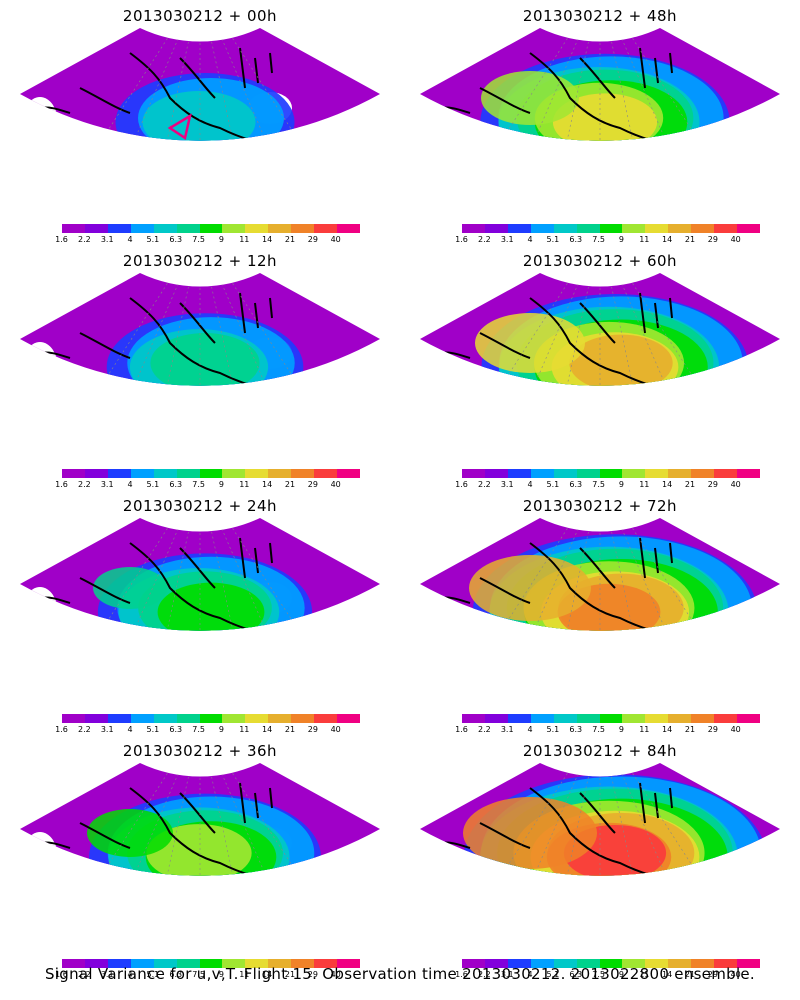 The height and width of the screenshot is (1000, 800). I want to click on coastline, so click(187, 339).